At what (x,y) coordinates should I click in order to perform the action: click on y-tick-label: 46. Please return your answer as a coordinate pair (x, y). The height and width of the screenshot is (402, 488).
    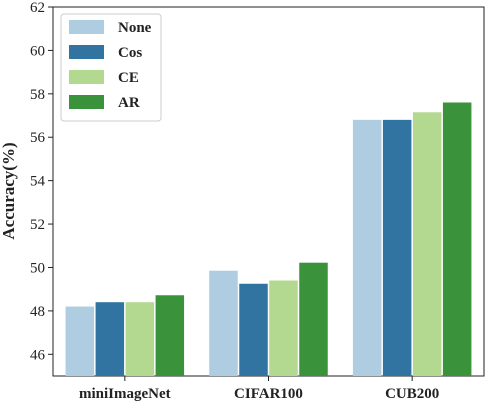
    Looking at the image, I should click on (38, 355).